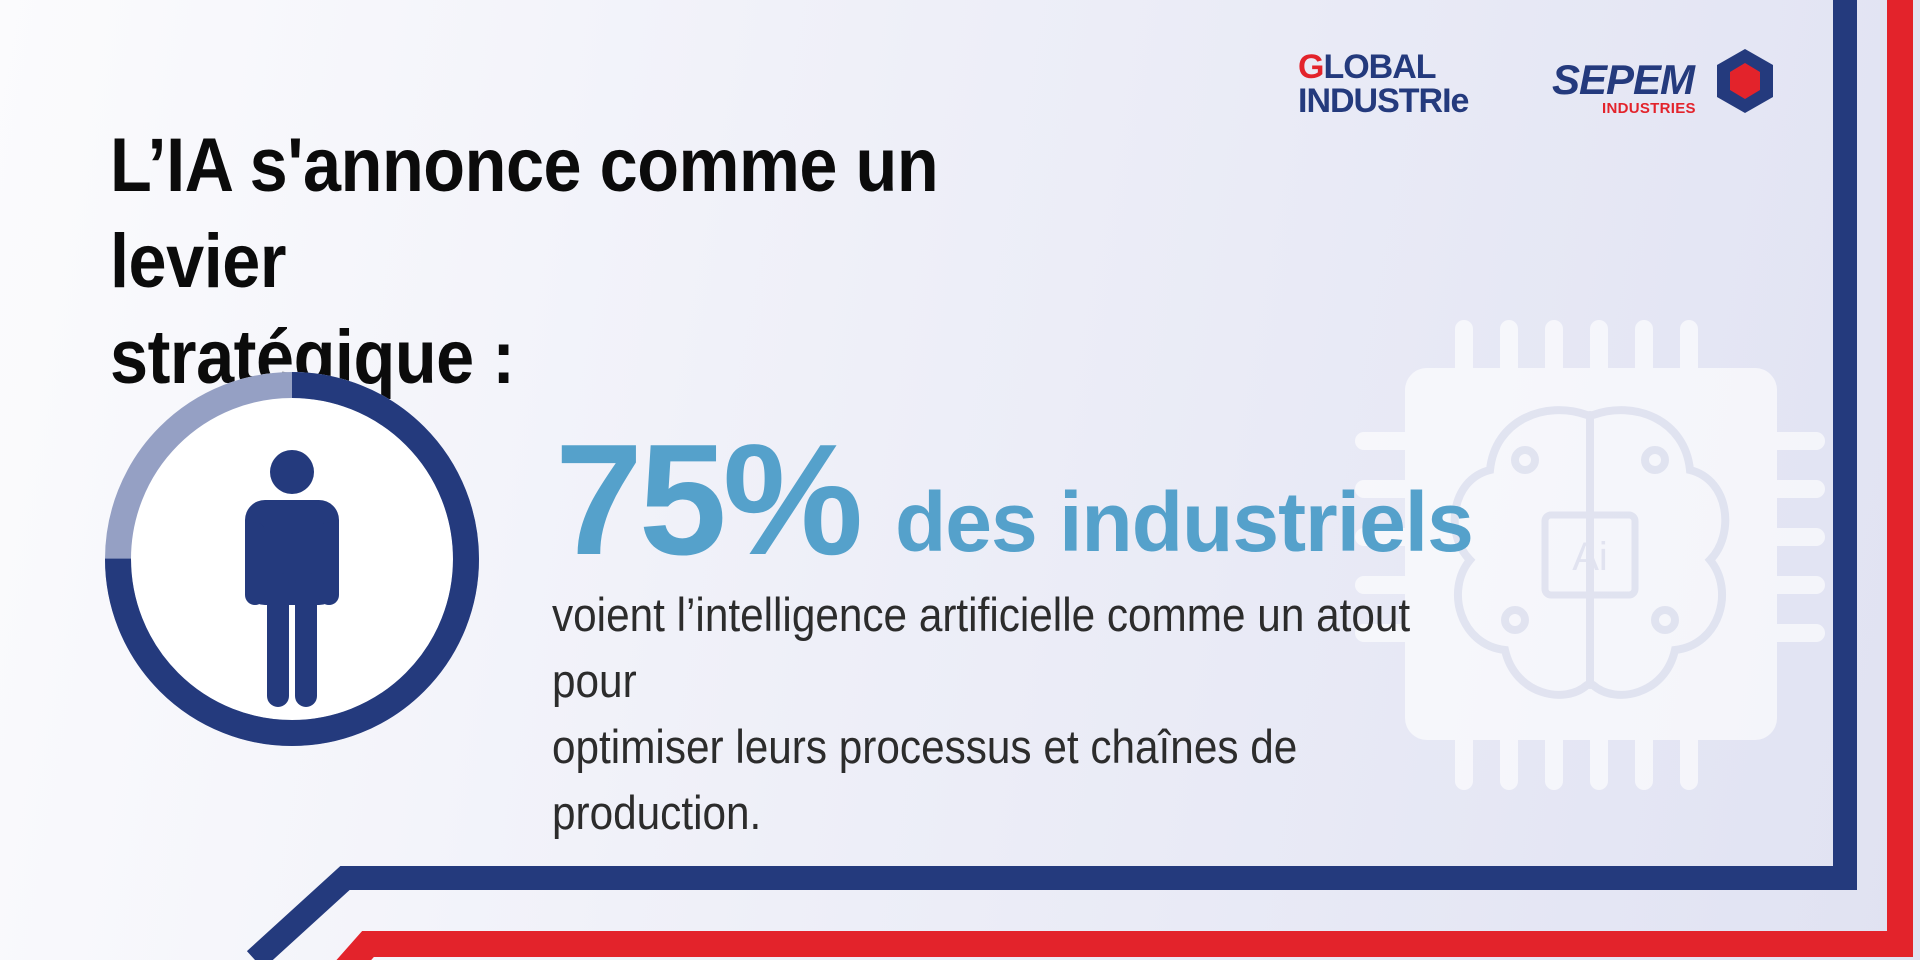 Image resolution: width=1920 pixels, height=960 pixels. I want to click on sepem-wordmark: SEPEM, so click(1623, 79).